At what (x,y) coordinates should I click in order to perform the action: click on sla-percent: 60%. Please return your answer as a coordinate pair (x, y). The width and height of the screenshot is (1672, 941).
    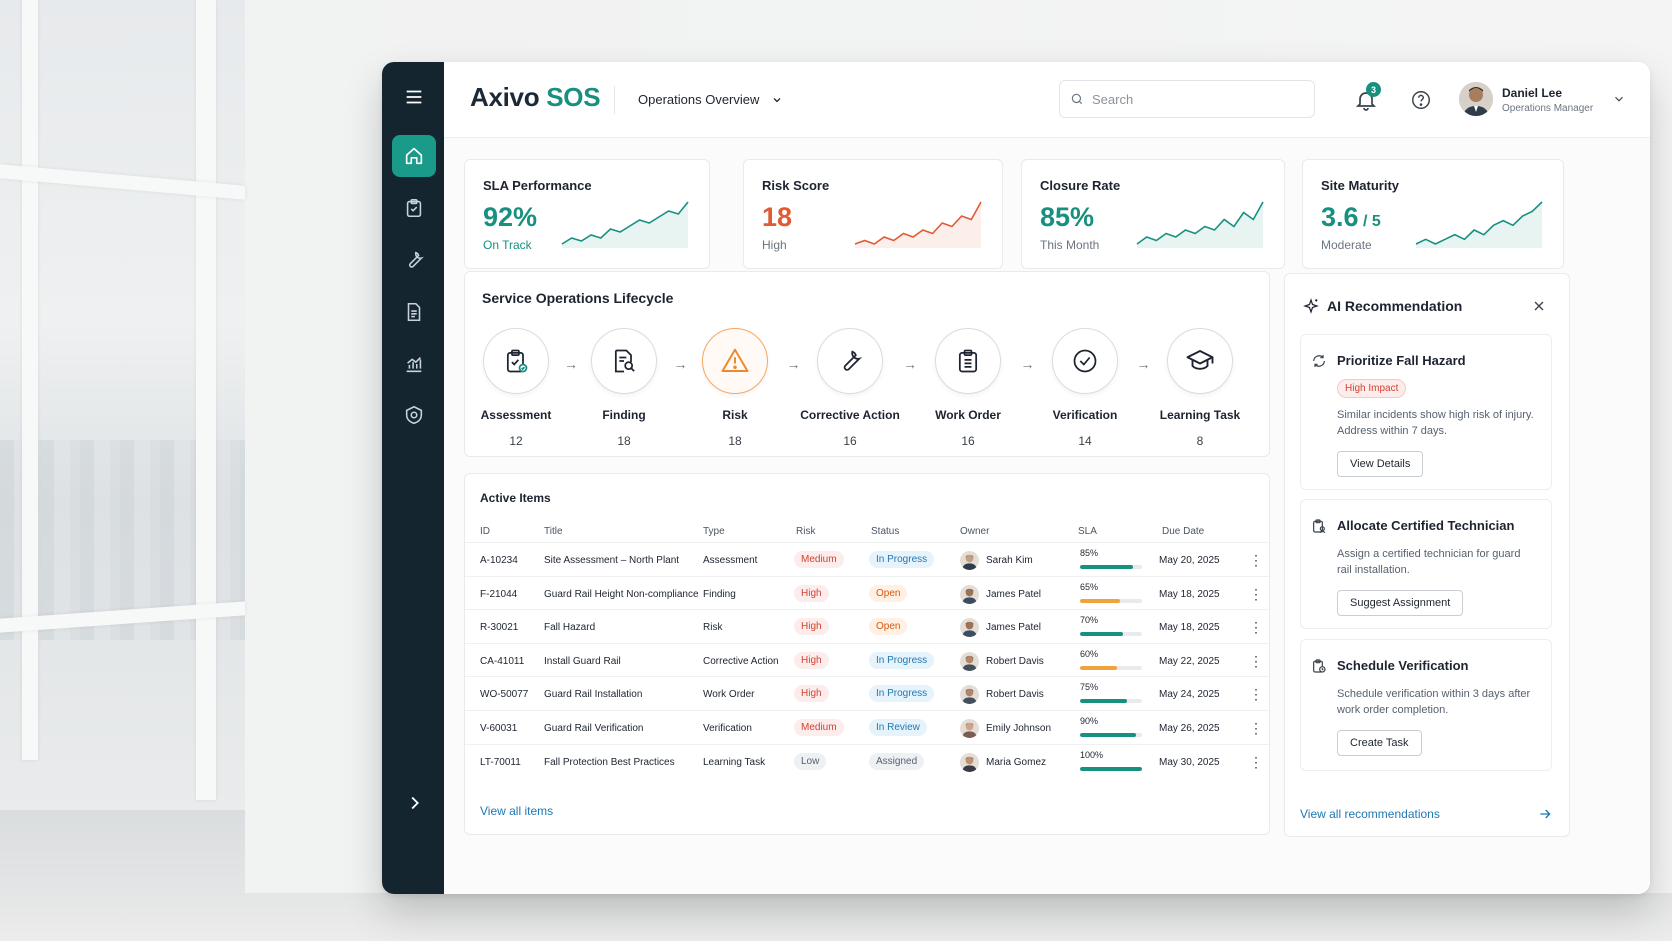
    Looking at the image, I should click on (1089, 653).